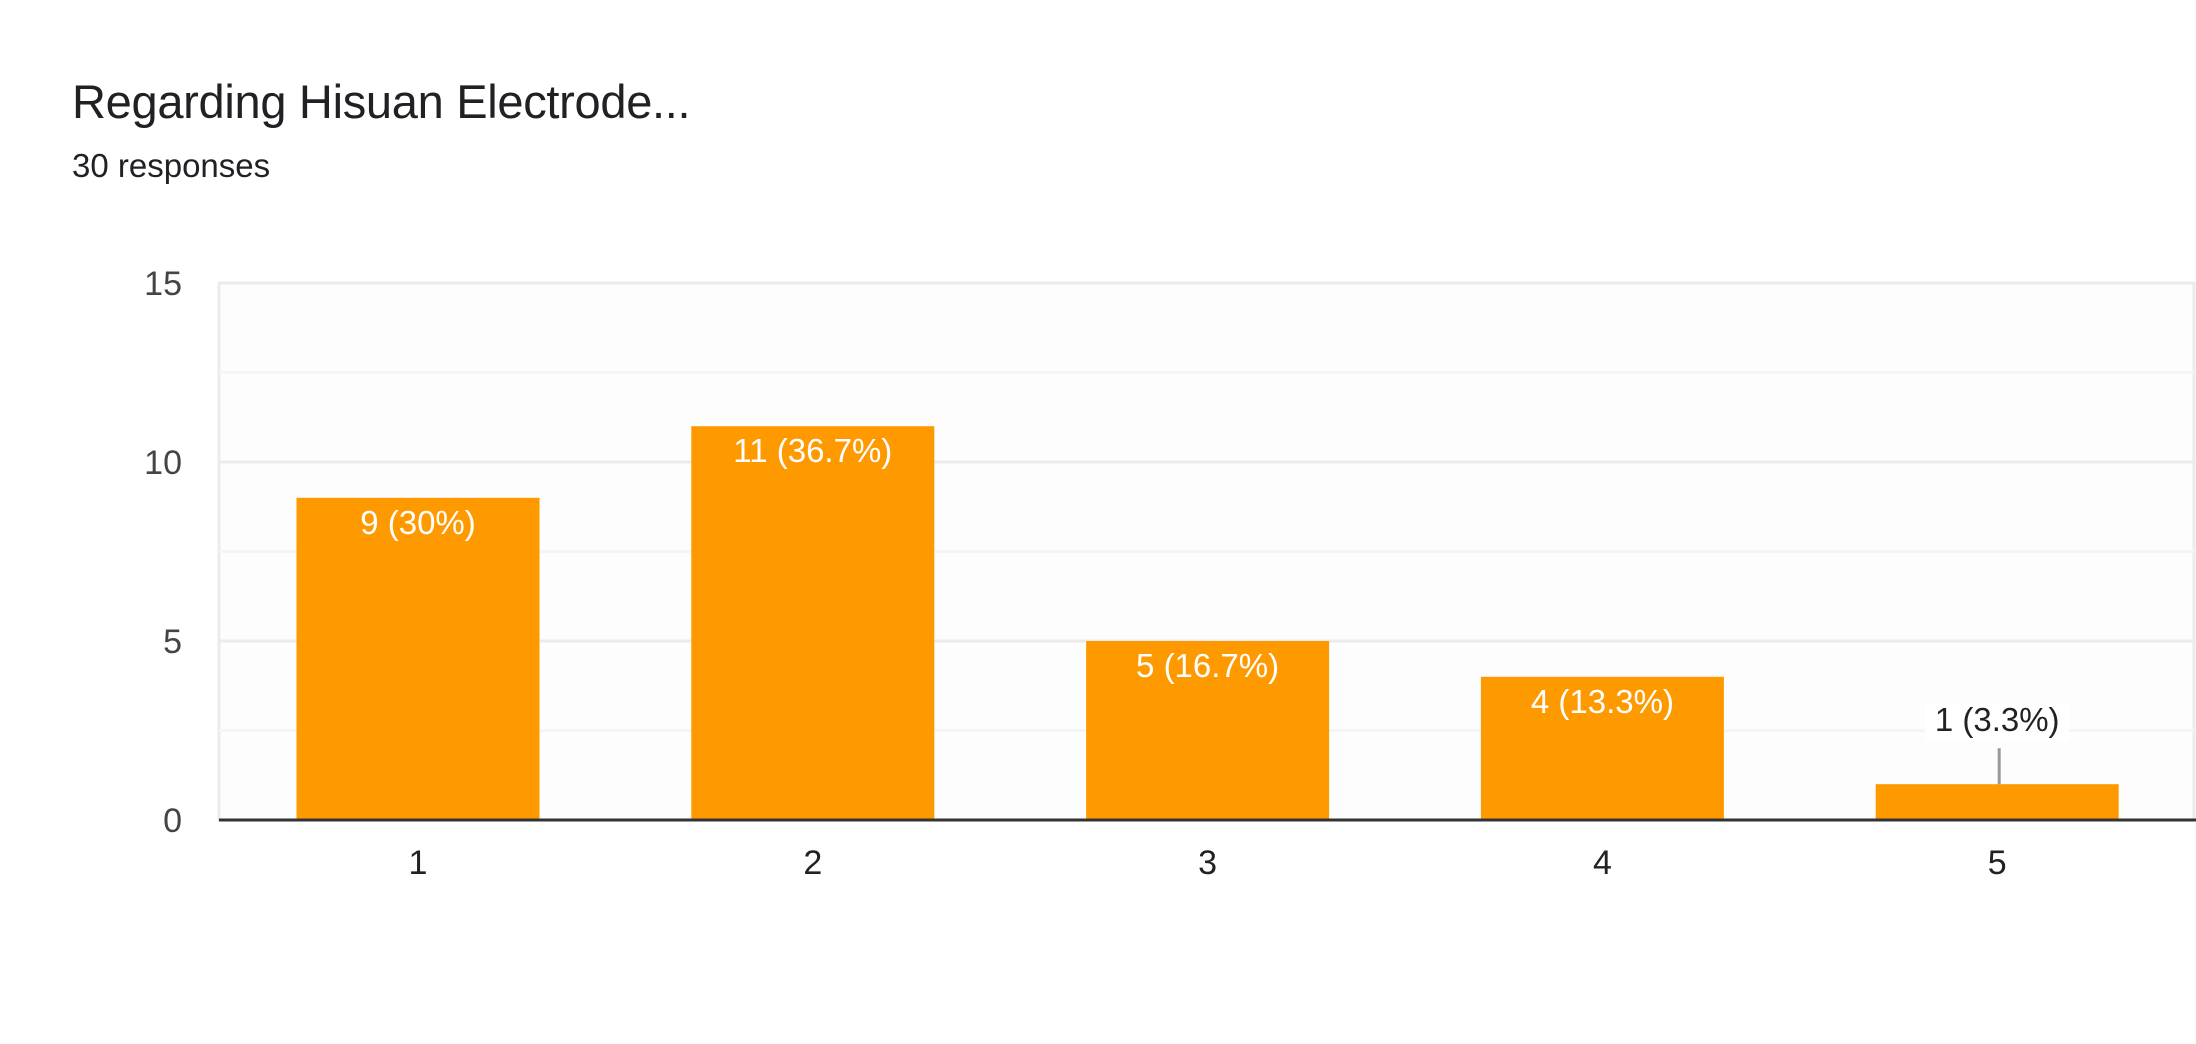  What do you see at coordinates (172, 821) in the screenshot?
I see `y-tick-label: 0` at bounding box center [172, 821].